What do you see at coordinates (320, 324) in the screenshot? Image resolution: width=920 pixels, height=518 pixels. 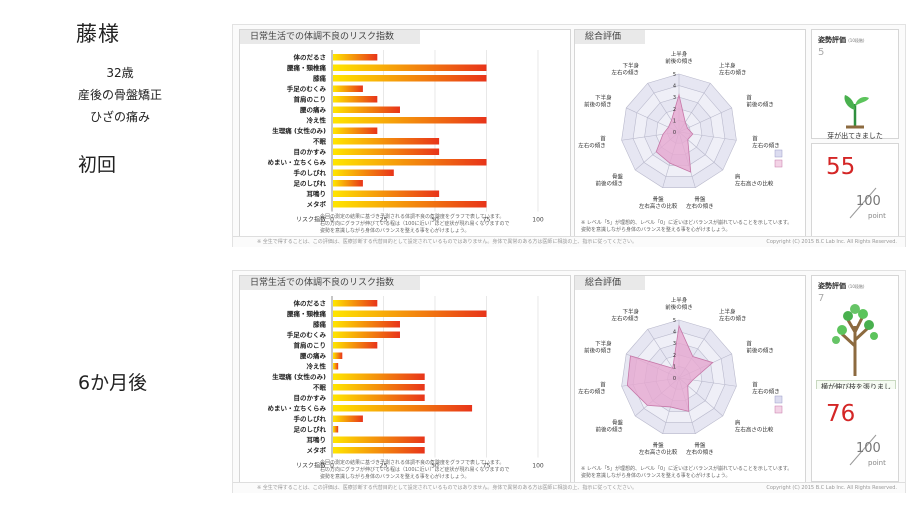 I see `category-label: 膝痛` at bounding box center [320, 324].